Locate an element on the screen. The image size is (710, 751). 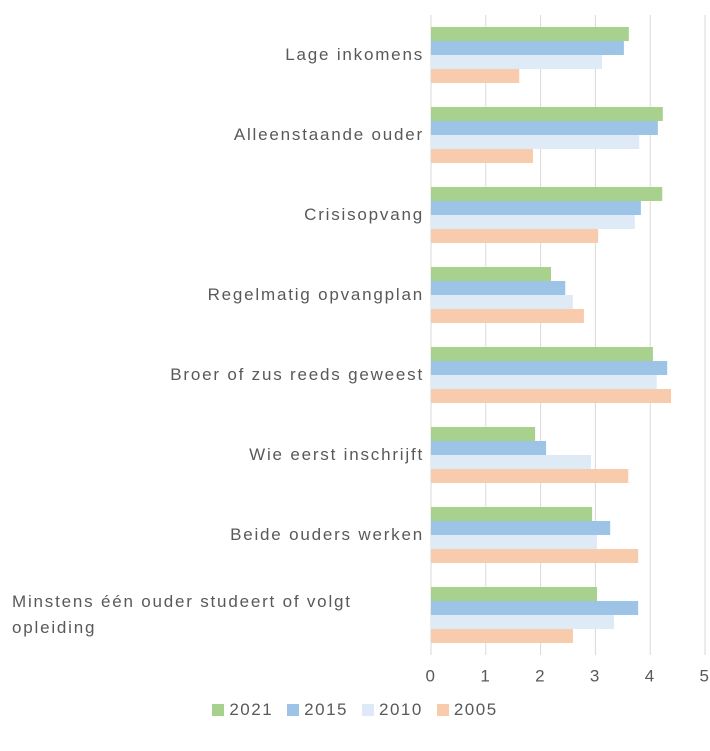
x-tick-label: 0 is located at coordinates (431, 675).